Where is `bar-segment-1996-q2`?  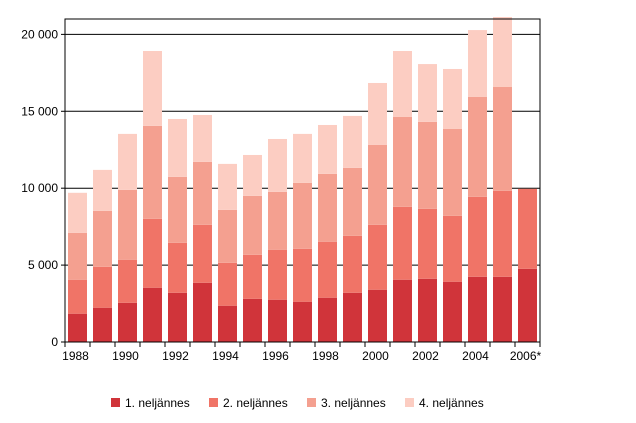 bar-segment-1996-q2 is located at coordinates (277, 274).